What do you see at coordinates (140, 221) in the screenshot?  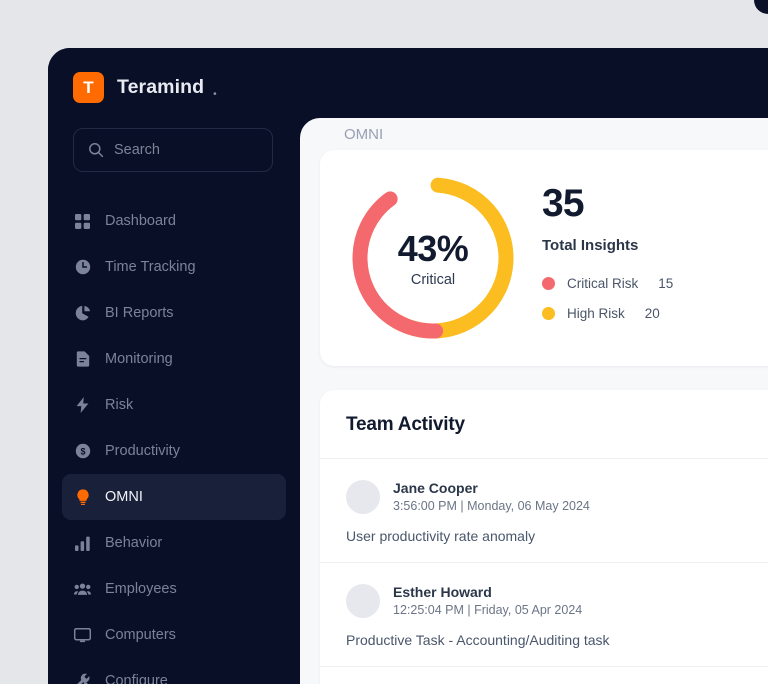 I see `sidebar-item-label: Dashboard` at bounding box center [140, 221].